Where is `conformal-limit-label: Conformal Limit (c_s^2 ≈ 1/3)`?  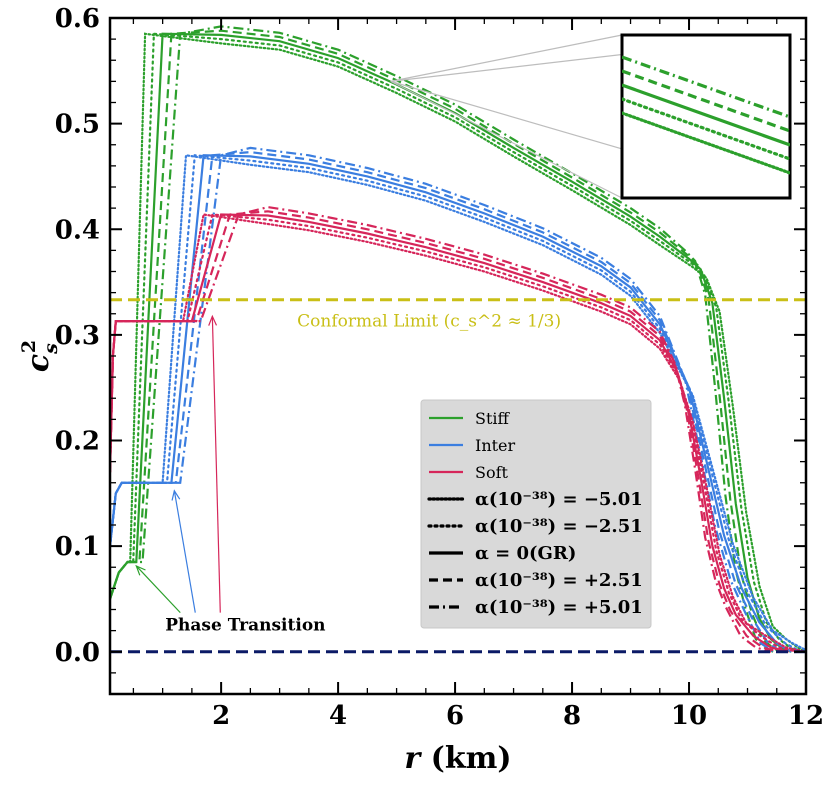
conformal-limit-label: Conformal Limit (c_s^2 ≈ 1/3) is located at coordinates (429, 322).